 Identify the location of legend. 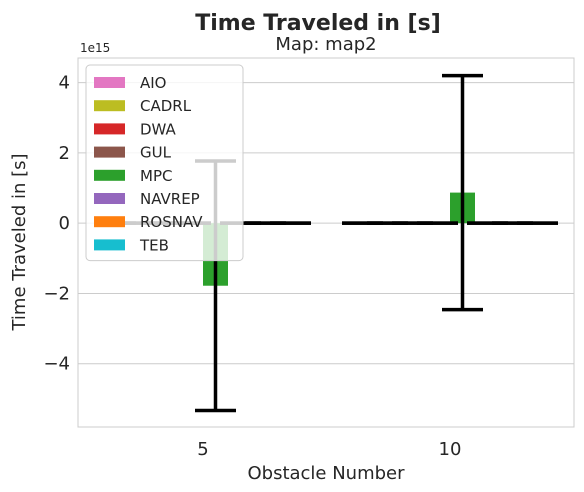
(164, 163).